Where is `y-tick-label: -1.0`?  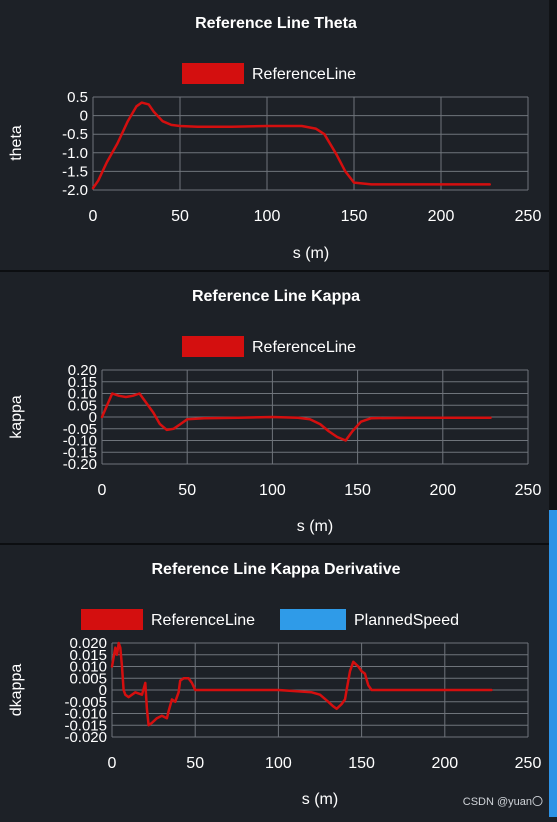 y-tick-label: -1.0 is located at coordinates (75, 153).